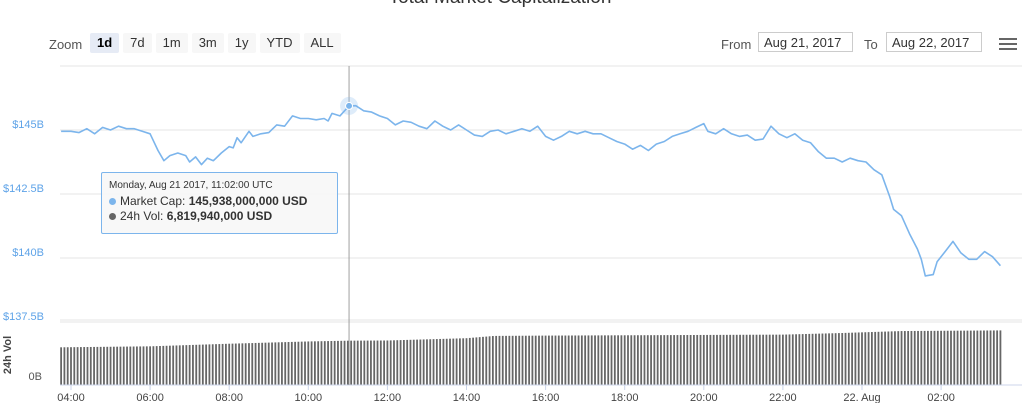 The height and width of the screenshot is (403, 1027). I want to click on x-tick-label: 06:00, so click(150, 397).